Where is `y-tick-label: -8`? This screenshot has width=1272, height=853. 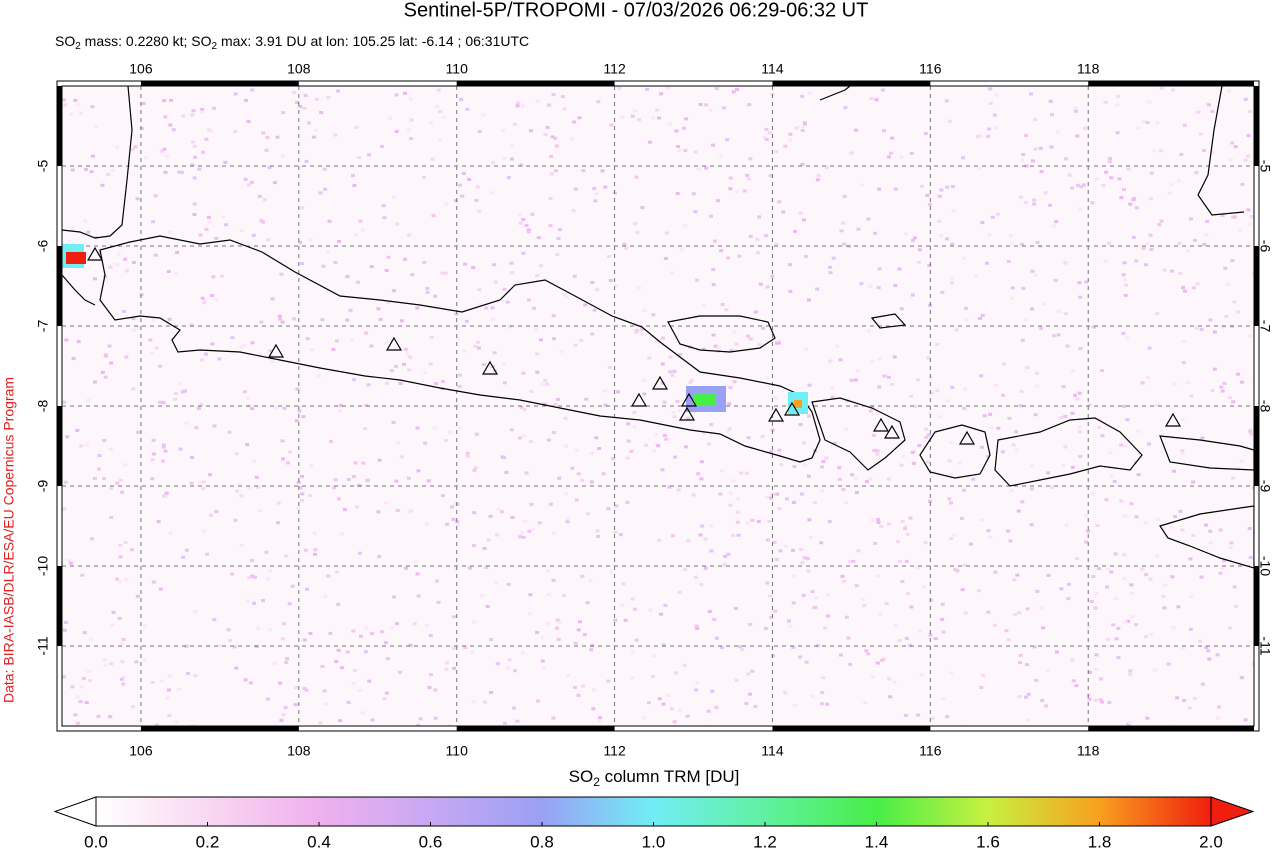
y-tick-label: -8 is located at coordinates (1264, 406).